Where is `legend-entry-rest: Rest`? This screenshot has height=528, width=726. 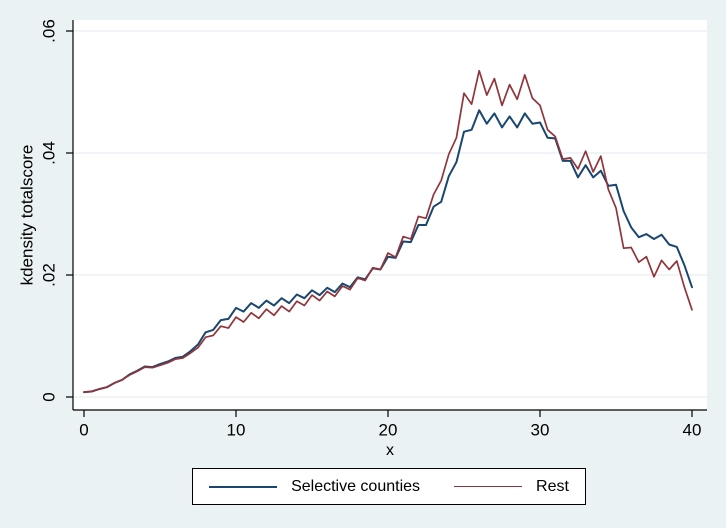
legend-entry-rest: Rest is located at coordinates (511, 486).